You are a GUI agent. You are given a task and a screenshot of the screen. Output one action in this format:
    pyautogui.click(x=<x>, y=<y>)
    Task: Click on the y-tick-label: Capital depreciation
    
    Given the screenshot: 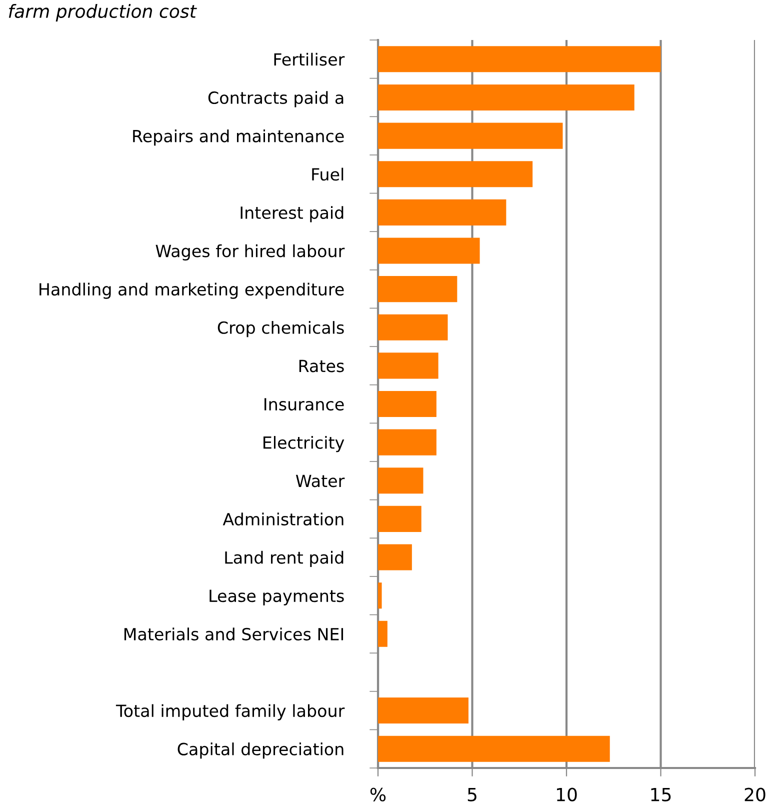 What is the action you would take?
    pyautogui.click(x=261, y=750)
    